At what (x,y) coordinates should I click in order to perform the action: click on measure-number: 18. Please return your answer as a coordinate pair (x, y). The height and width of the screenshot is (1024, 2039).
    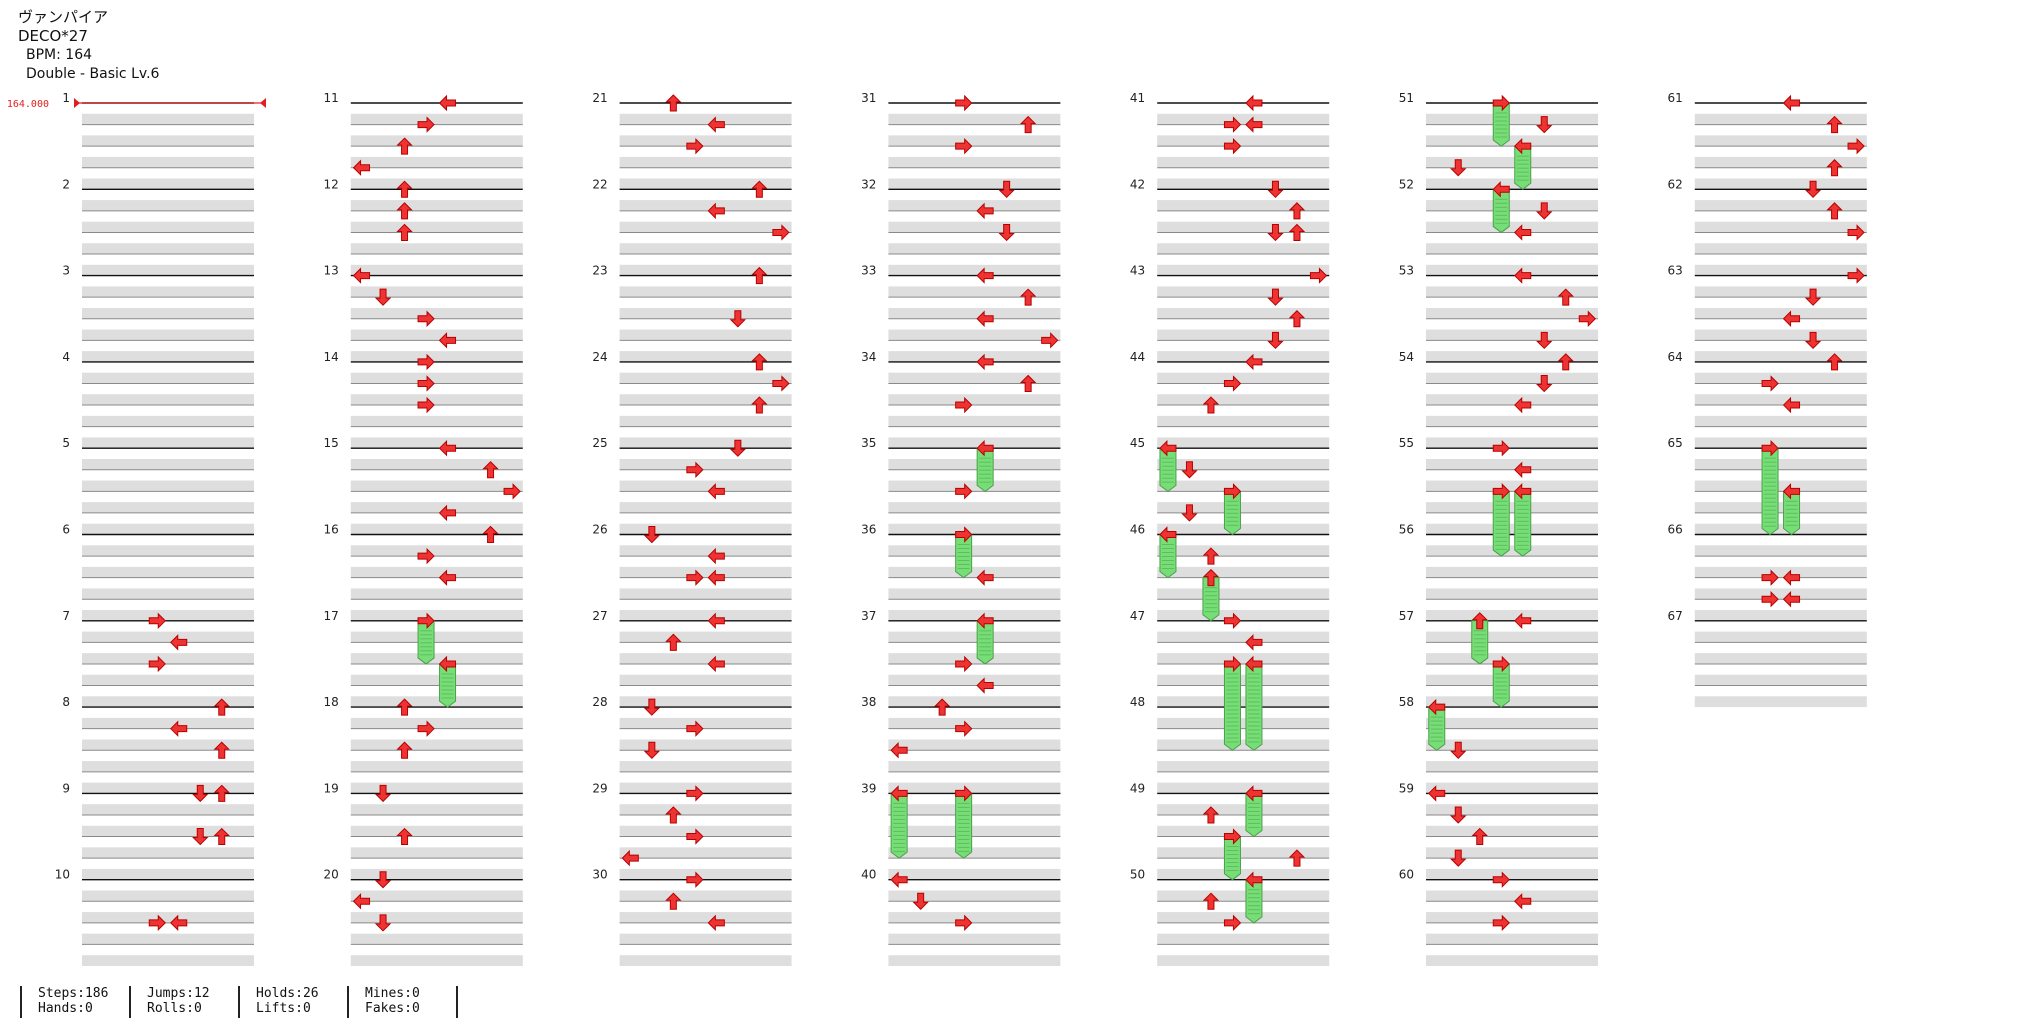
    Looking at the image, I should click on (331, 702).